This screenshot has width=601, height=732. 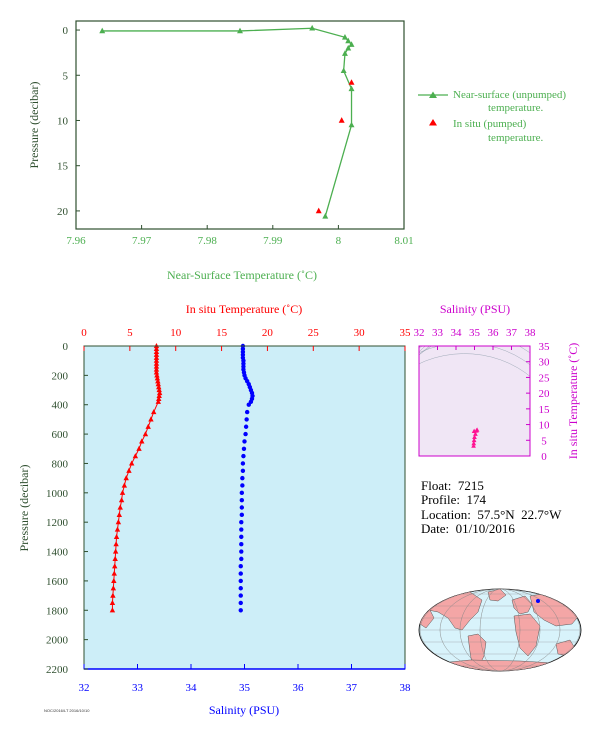 What do you see at coordinates (531, 333) in the screenshot?
I see `ts-x-tick-label: 38` at bounding box center [531, 333].